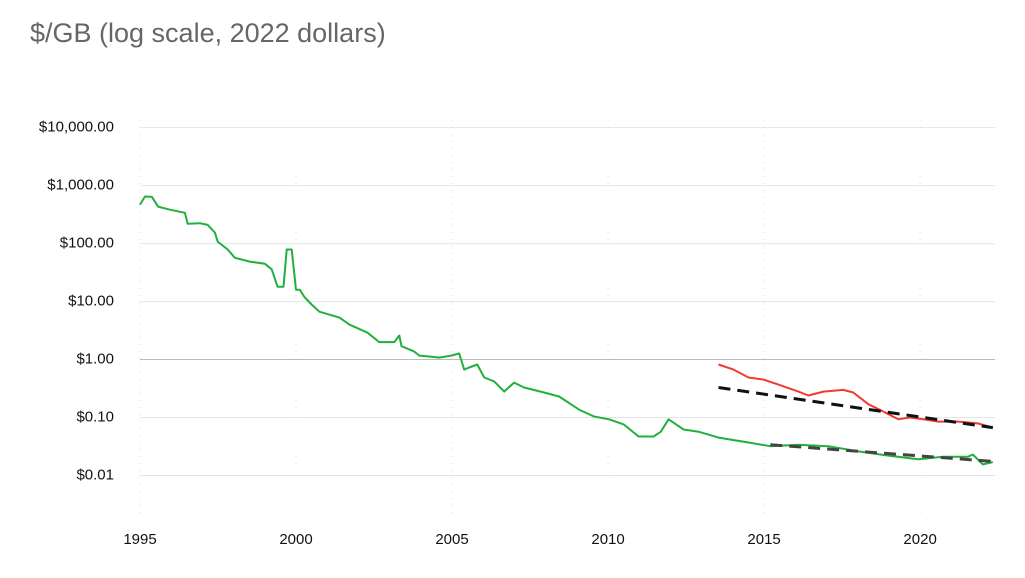  What do you see at coordinates (87, 243) in the screenshot?
I see `y-tick-label: $100.00` at bounding box center [87, 243].